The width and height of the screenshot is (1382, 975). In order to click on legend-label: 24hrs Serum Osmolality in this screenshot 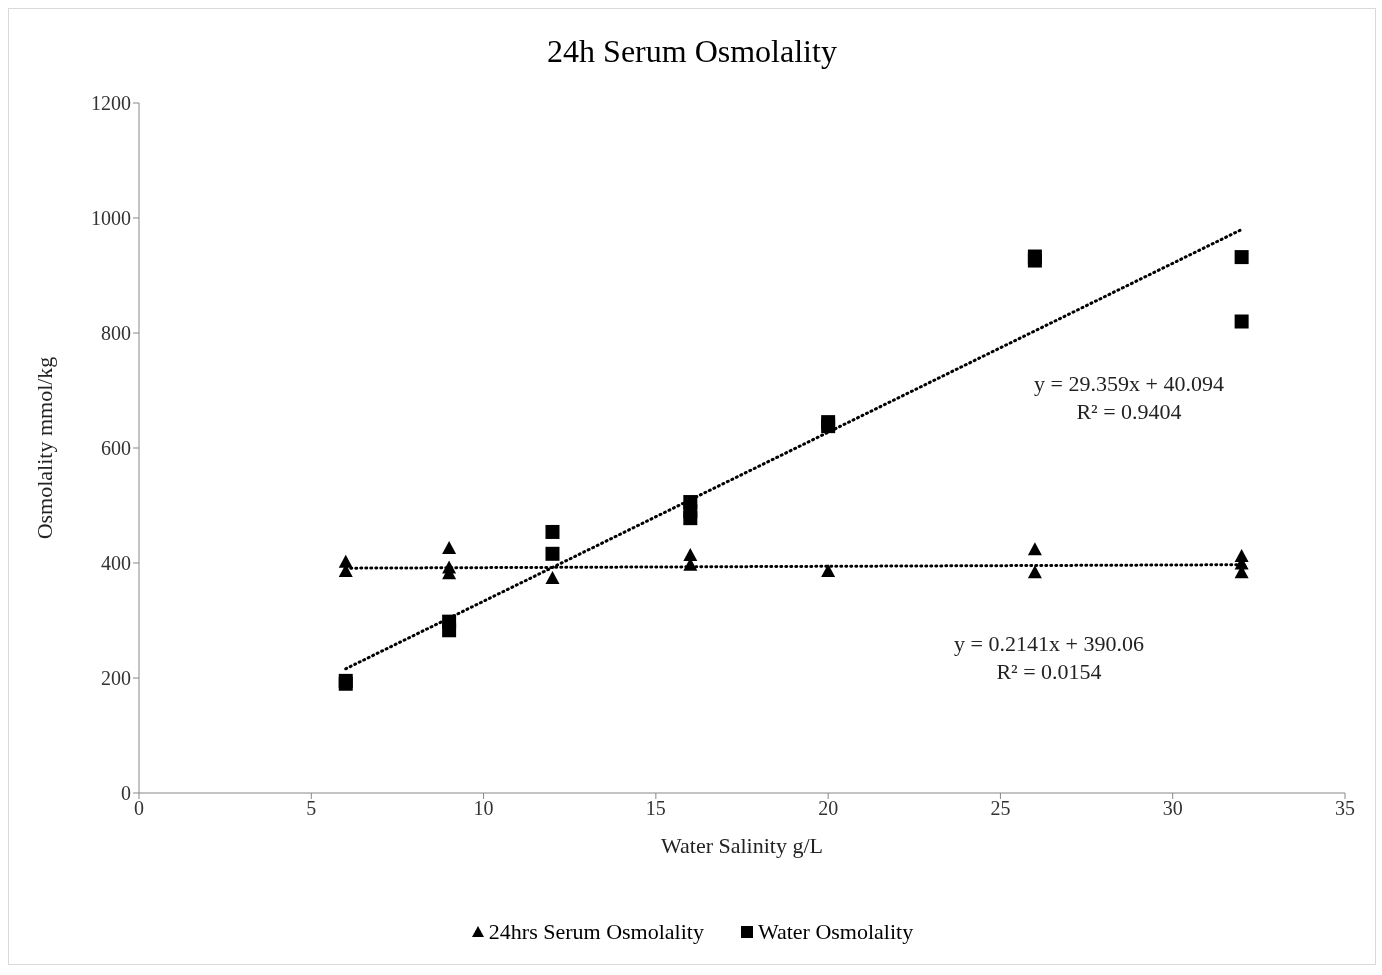, I will do `click(596, 932)`.